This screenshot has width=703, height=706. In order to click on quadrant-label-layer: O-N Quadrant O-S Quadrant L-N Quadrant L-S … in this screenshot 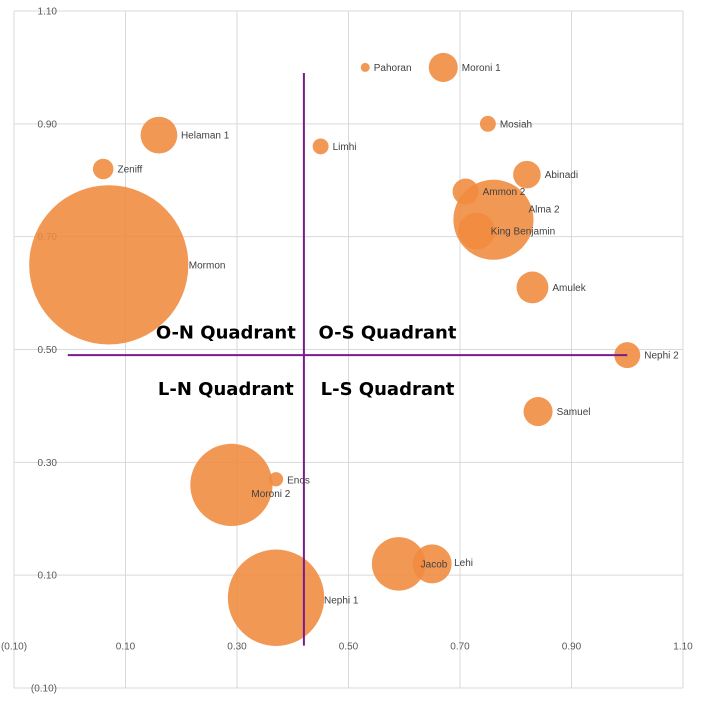, I will do `click(306, 361)`.